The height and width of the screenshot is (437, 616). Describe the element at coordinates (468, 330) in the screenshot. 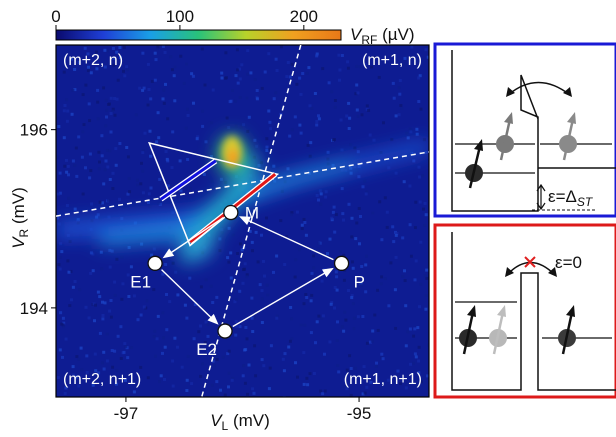

I see `spin-dark-bottom-left-icon` at that location.